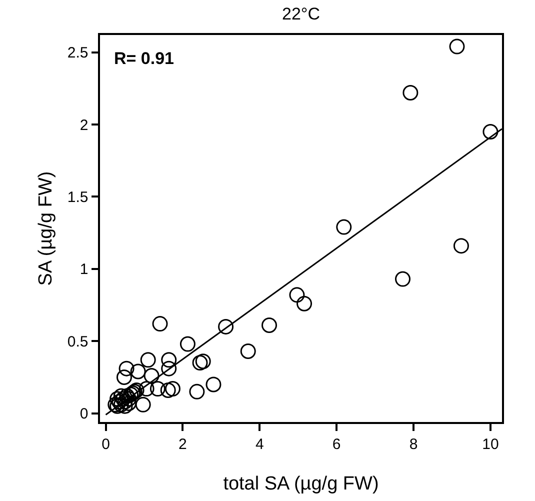 The image size is (535, 501). Describe the element at coordinates (106, 444) in the screenshot. I see `x-tick-label: 0` at that location.